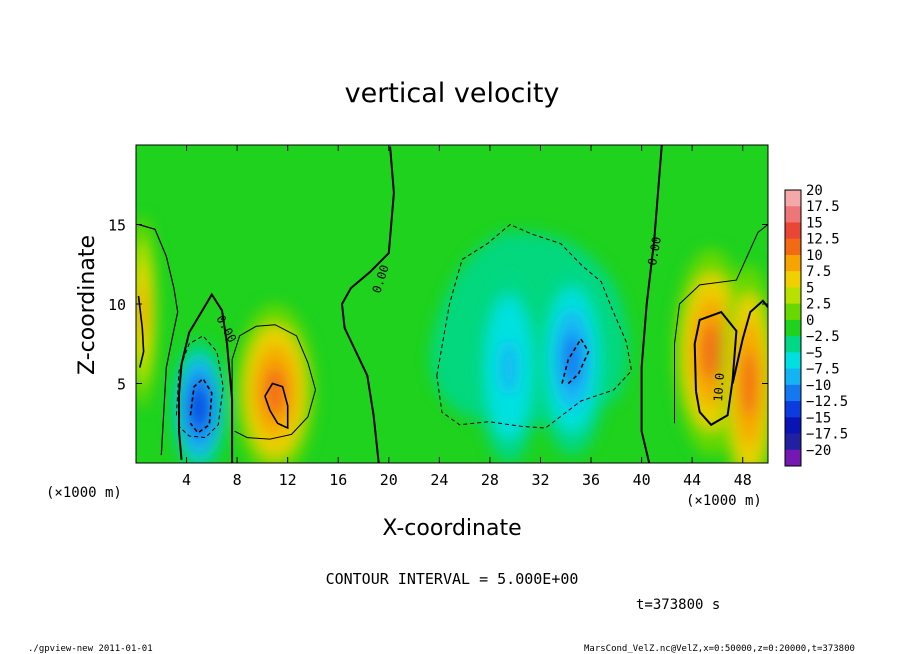 The image size is (904, 654). Describe the element at coordinates (288, 480) in the screenshot. I see `x-tick-label: 12` at that location.